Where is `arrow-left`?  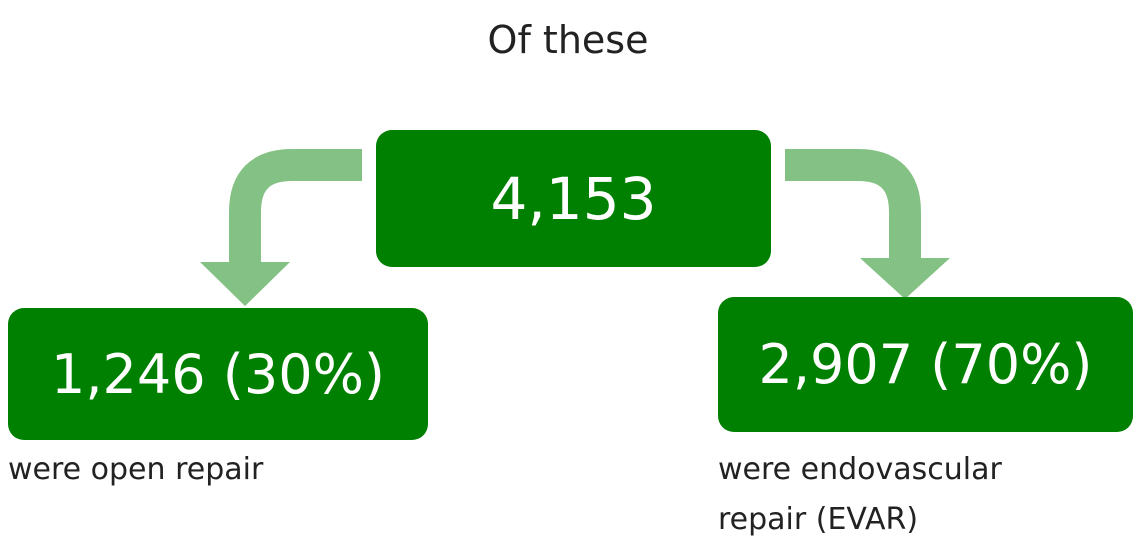
arrow-left is located at coordinates (295, 206).